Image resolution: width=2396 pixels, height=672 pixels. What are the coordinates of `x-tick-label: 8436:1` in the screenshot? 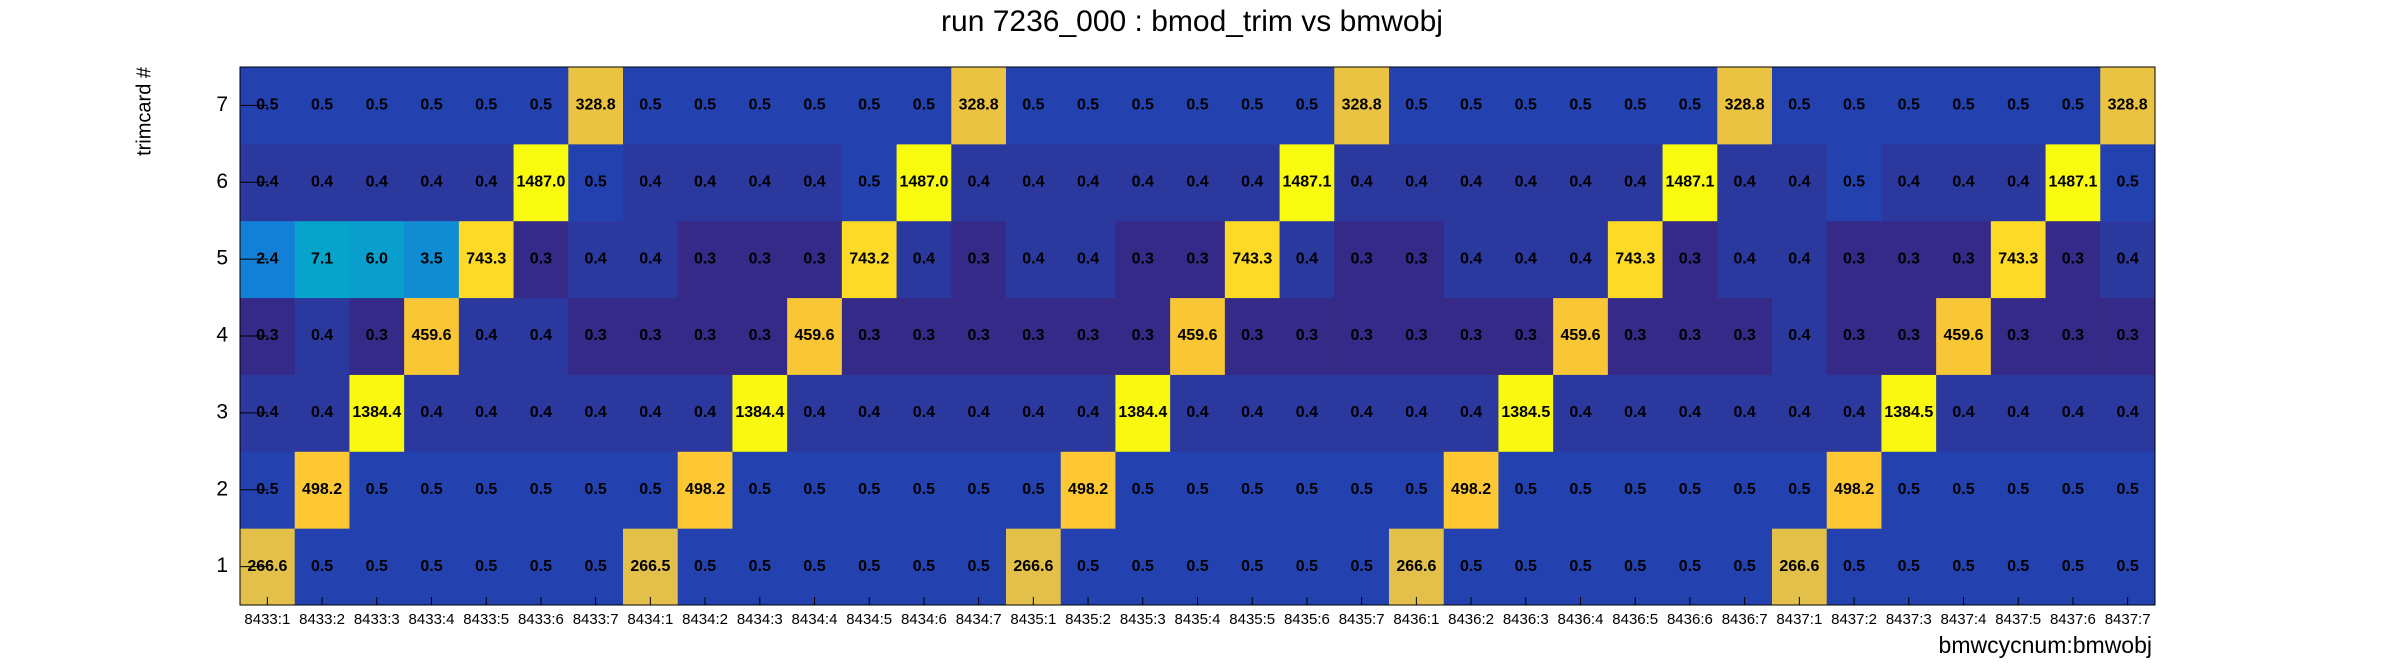 It's located at (1416, 619).